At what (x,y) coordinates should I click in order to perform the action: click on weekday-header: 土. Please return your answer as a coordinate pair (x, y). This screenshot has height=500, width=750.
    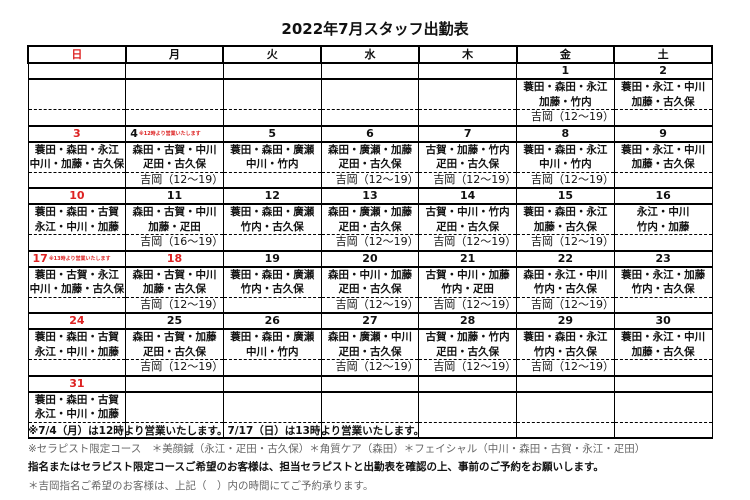
    Looking at the image, I should click on (663, 54).